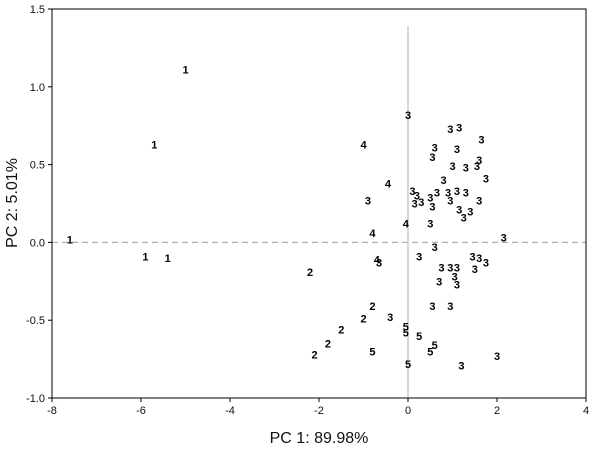  What do you see at coordinates (39, 204) in the screenshot?
I see `y-axis-ticks: 1.5 1.0 0.5 0.0 -0.5 -1.0` at bounding box center [39, 204].